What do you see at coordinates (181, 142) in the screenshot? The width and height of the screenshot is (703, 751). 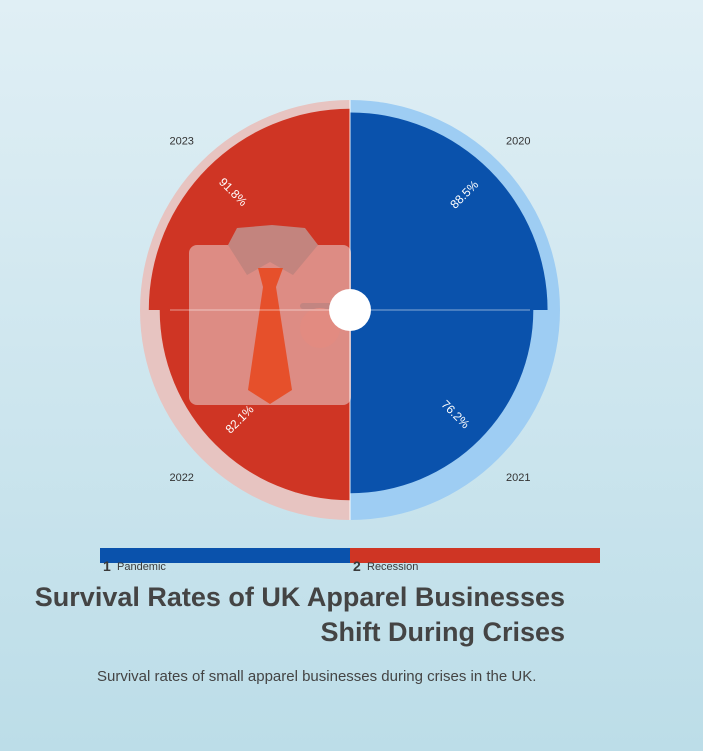 I see `category-label-2023: 2023` at bounding box center [181, 142].